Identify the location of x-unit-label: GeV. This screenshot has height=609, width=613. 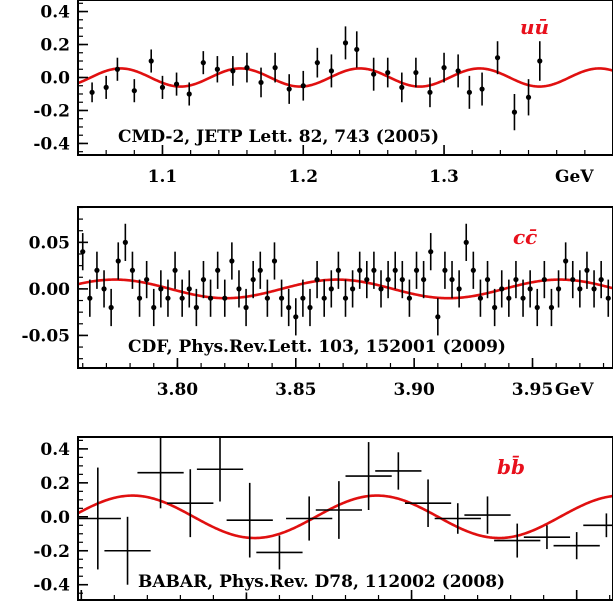
(574, 177).